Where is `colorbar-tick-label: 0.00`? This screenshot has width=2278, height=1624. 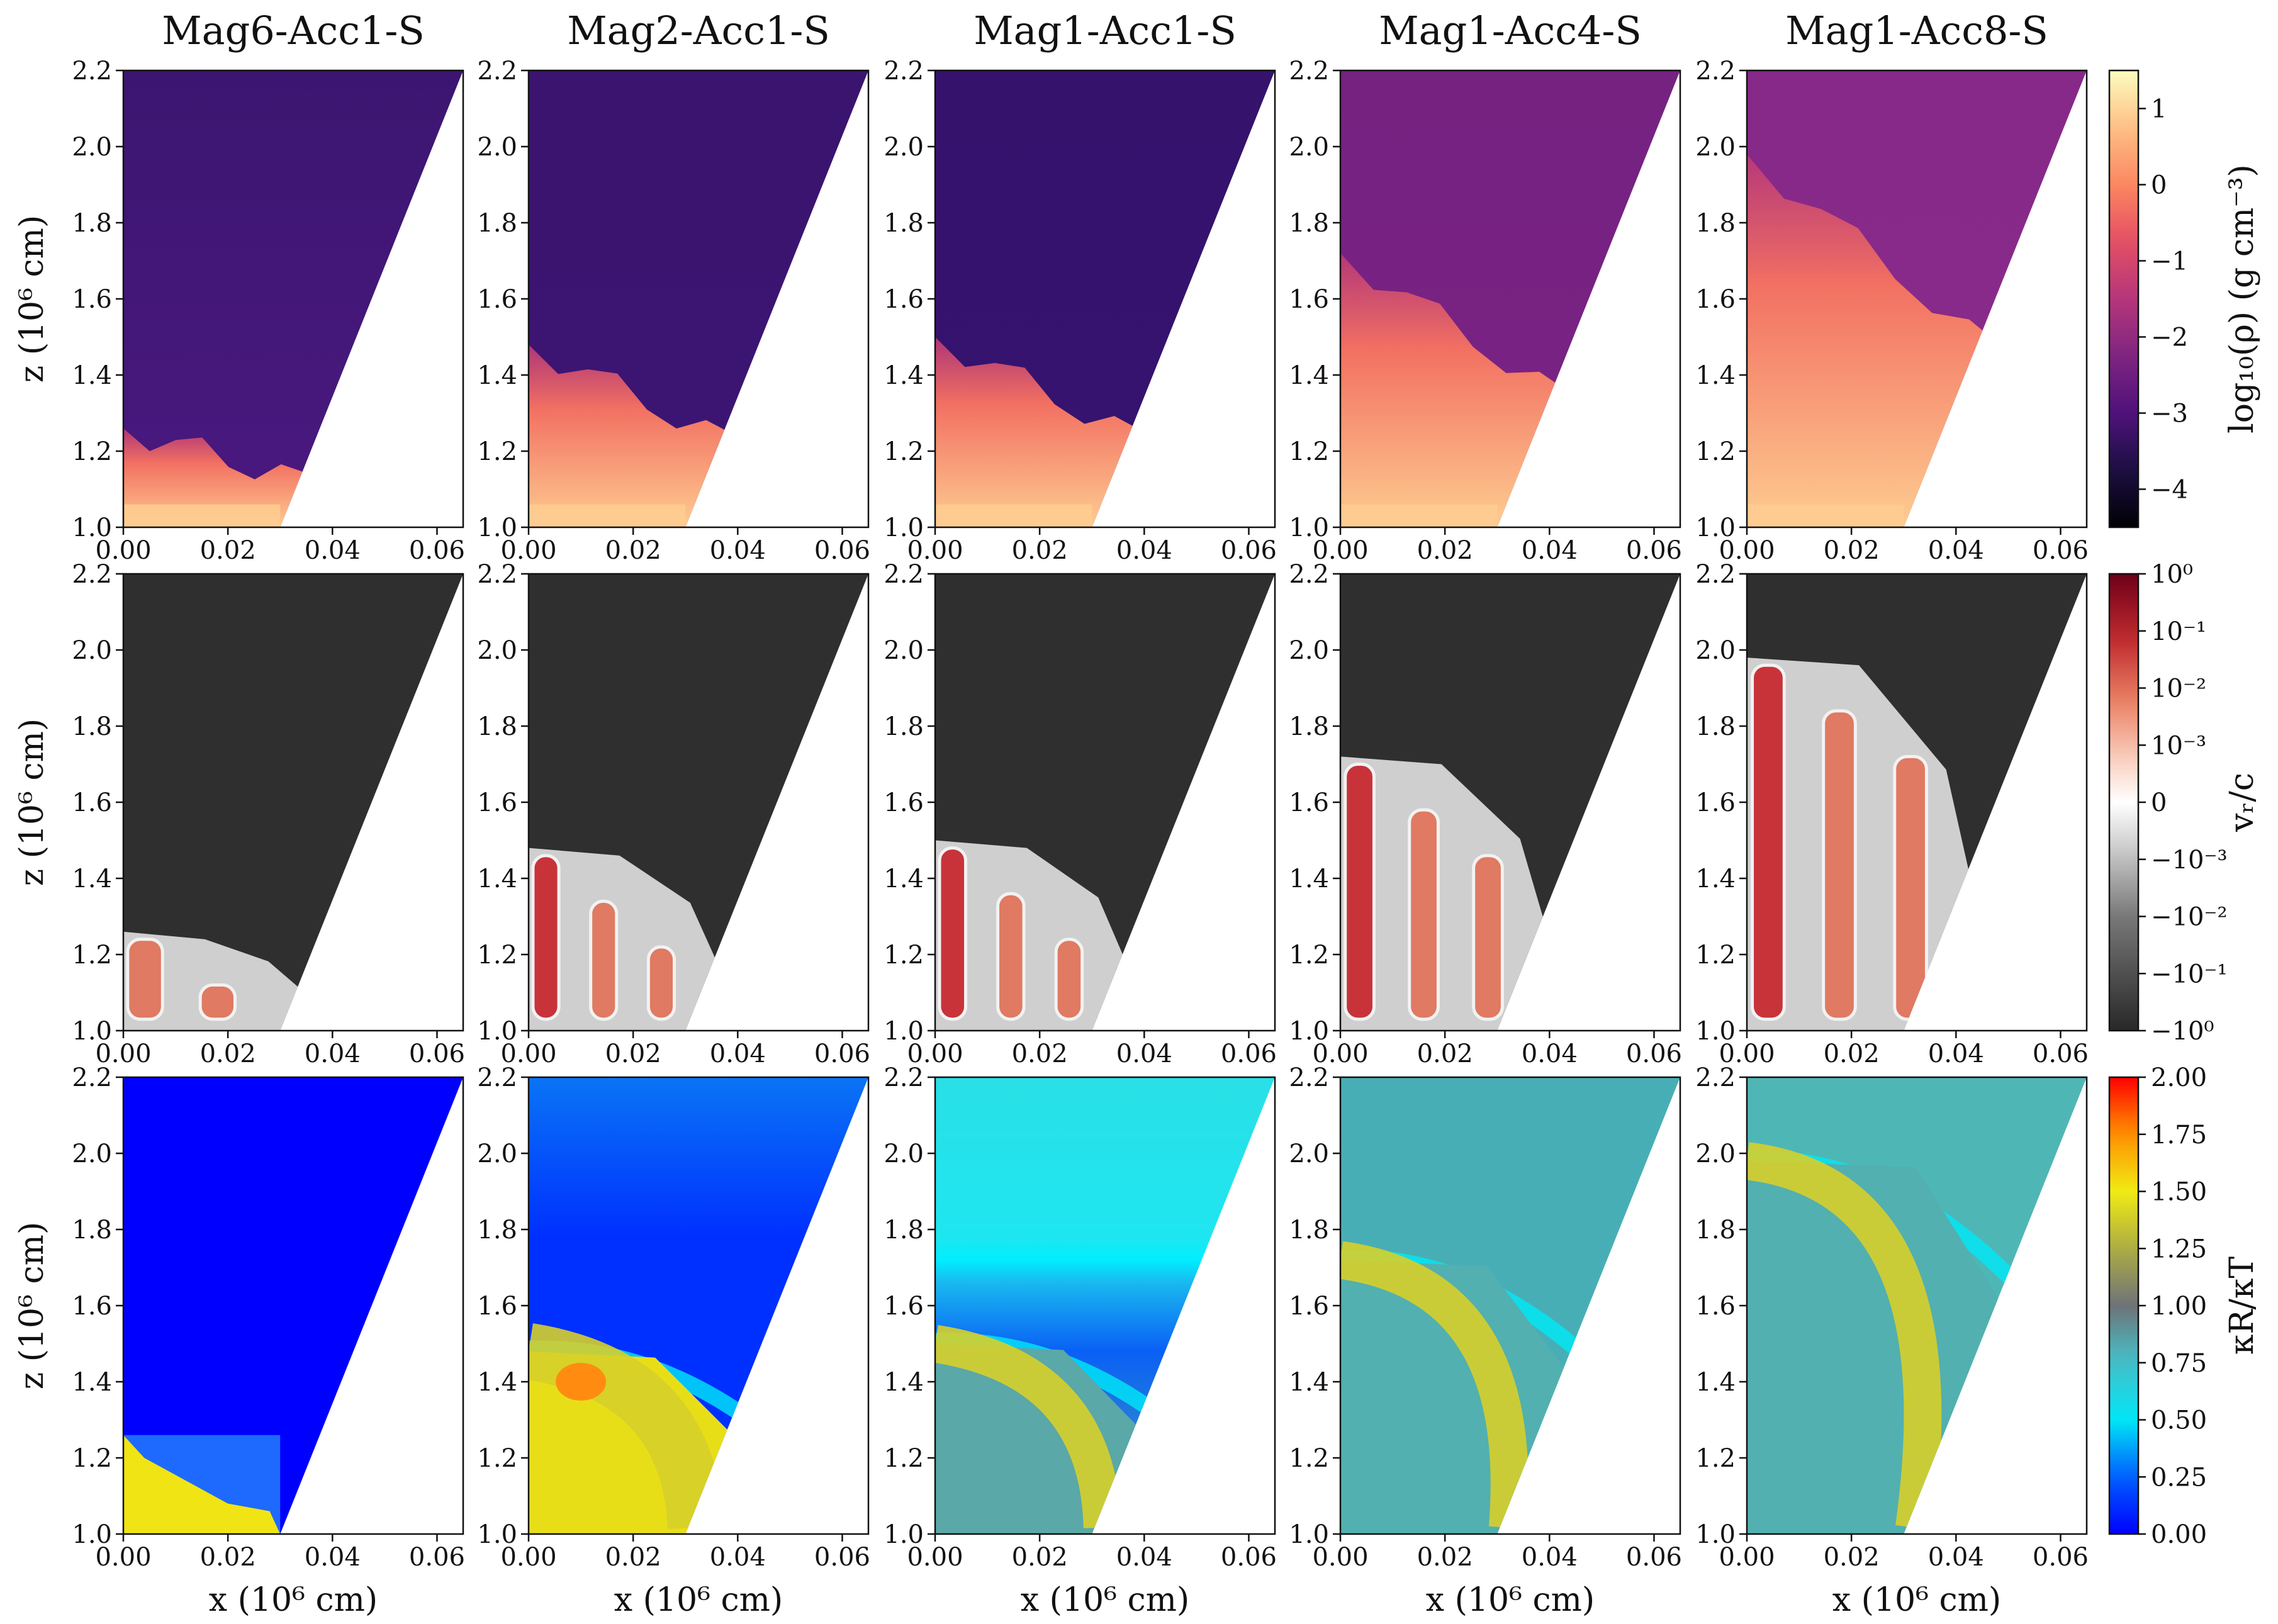
colorbar-tick-label: 0.00 is located at coordinates (2179, 1534).